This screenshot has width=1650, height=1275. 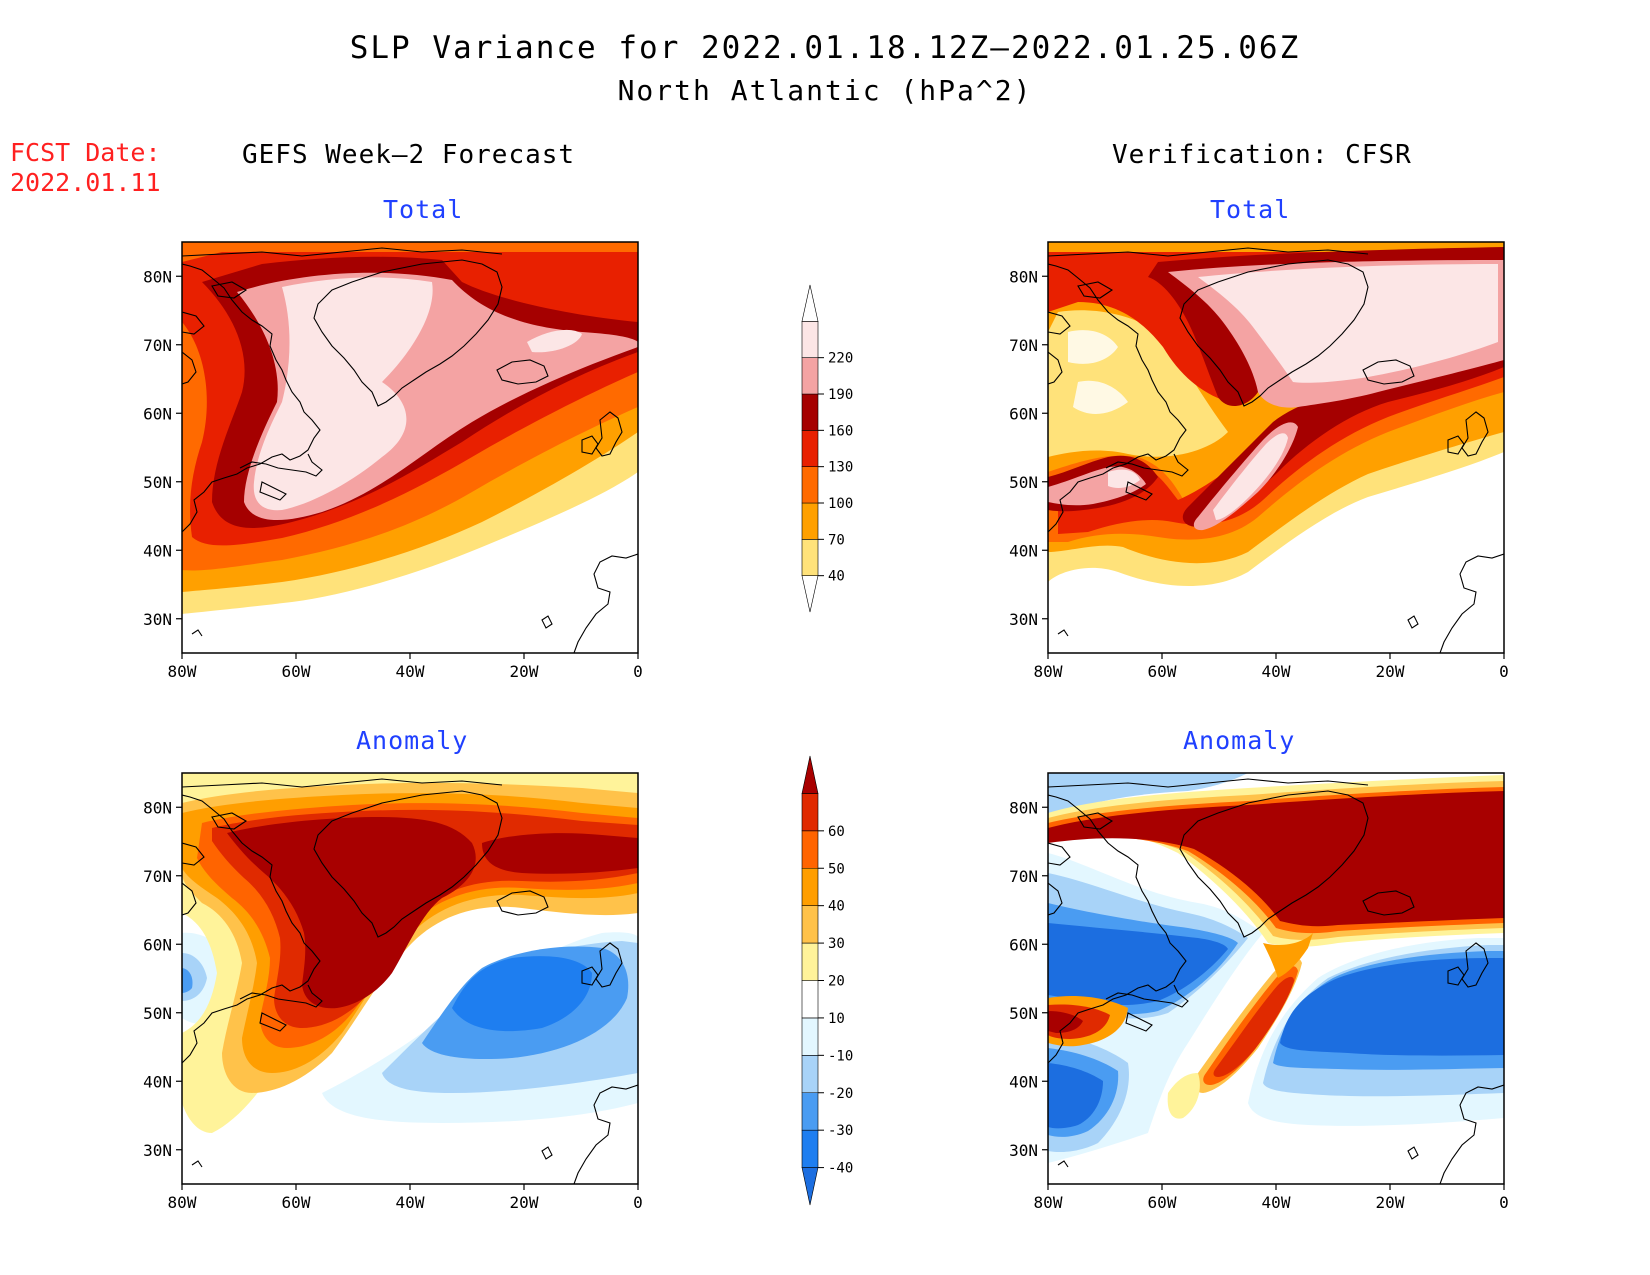 I want to click on map-forecast-anomaly, so click(x=410, y=978).